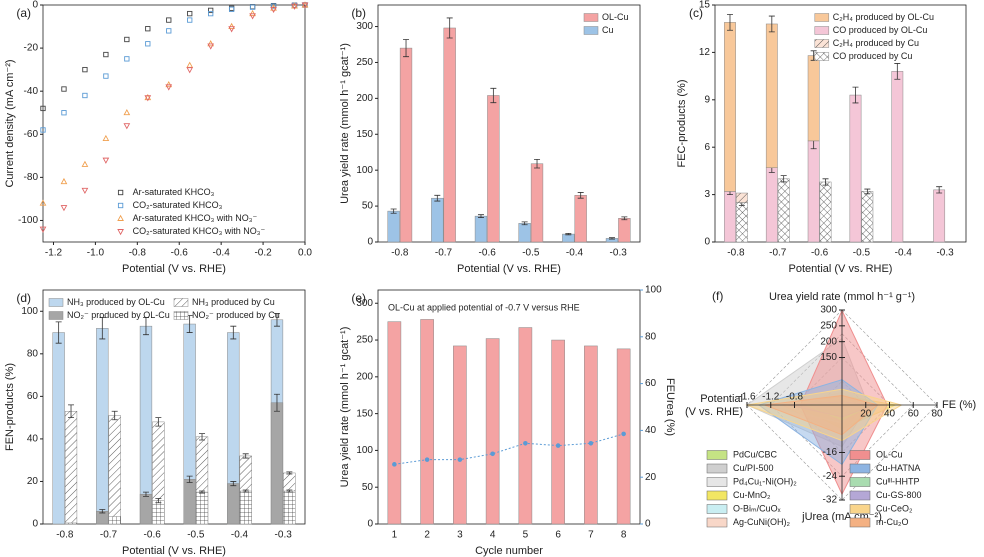  What do you see at coordinates (937, 414) in the screenshot?
I see `radar-tick-label: 80` at bounding box center [937, 414].